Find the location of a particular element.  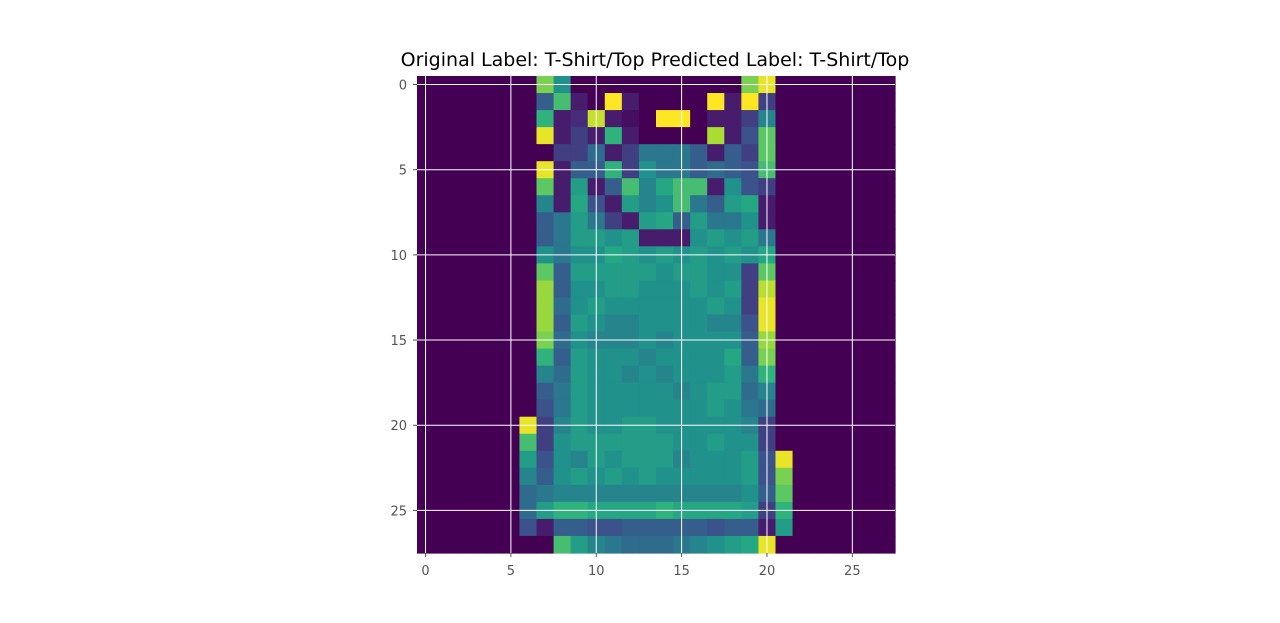

x-tick-label: 20 is located at coordinates (767, 571).